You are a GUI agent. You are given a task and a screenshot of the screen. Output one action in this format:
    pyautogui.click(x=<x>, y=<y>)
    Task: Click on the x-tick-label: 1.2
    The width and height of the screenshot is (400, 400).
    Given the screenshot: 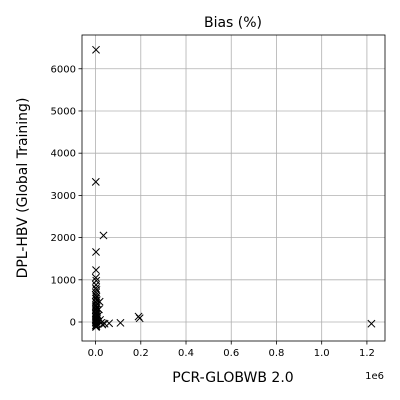 What is the action you would take?
    pyautogui.click(x=367, y=353)
    